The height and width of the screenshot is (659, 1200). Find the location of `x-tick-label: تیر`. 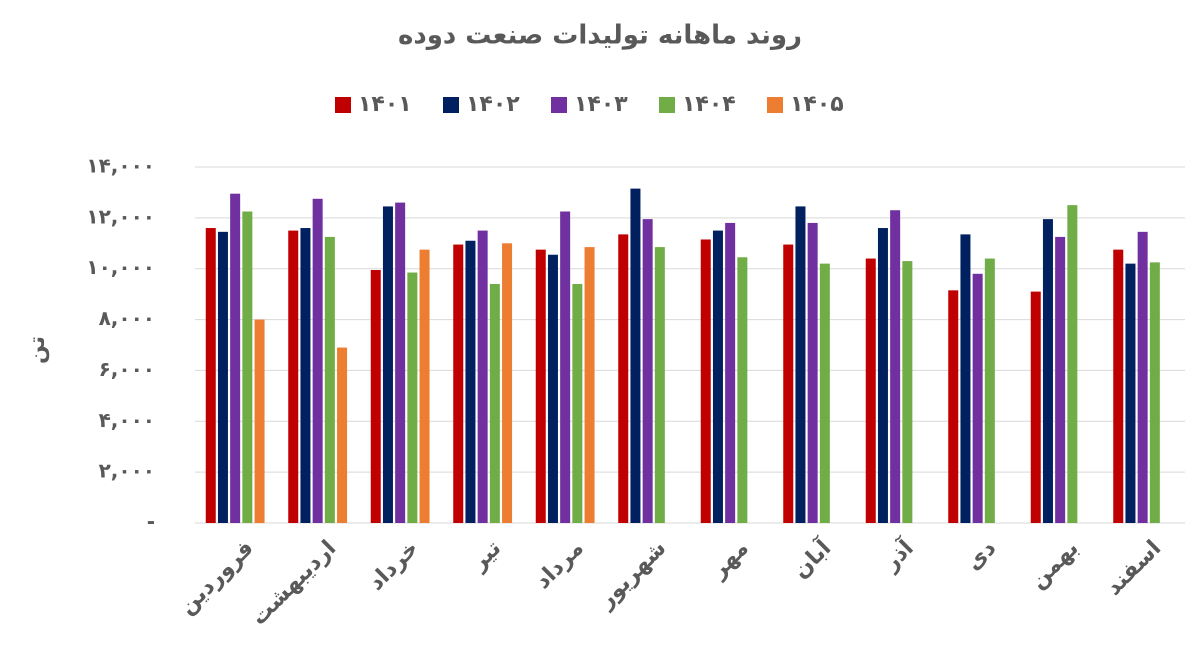

x-tick-label: تیر is located at coordinates (486, 556).